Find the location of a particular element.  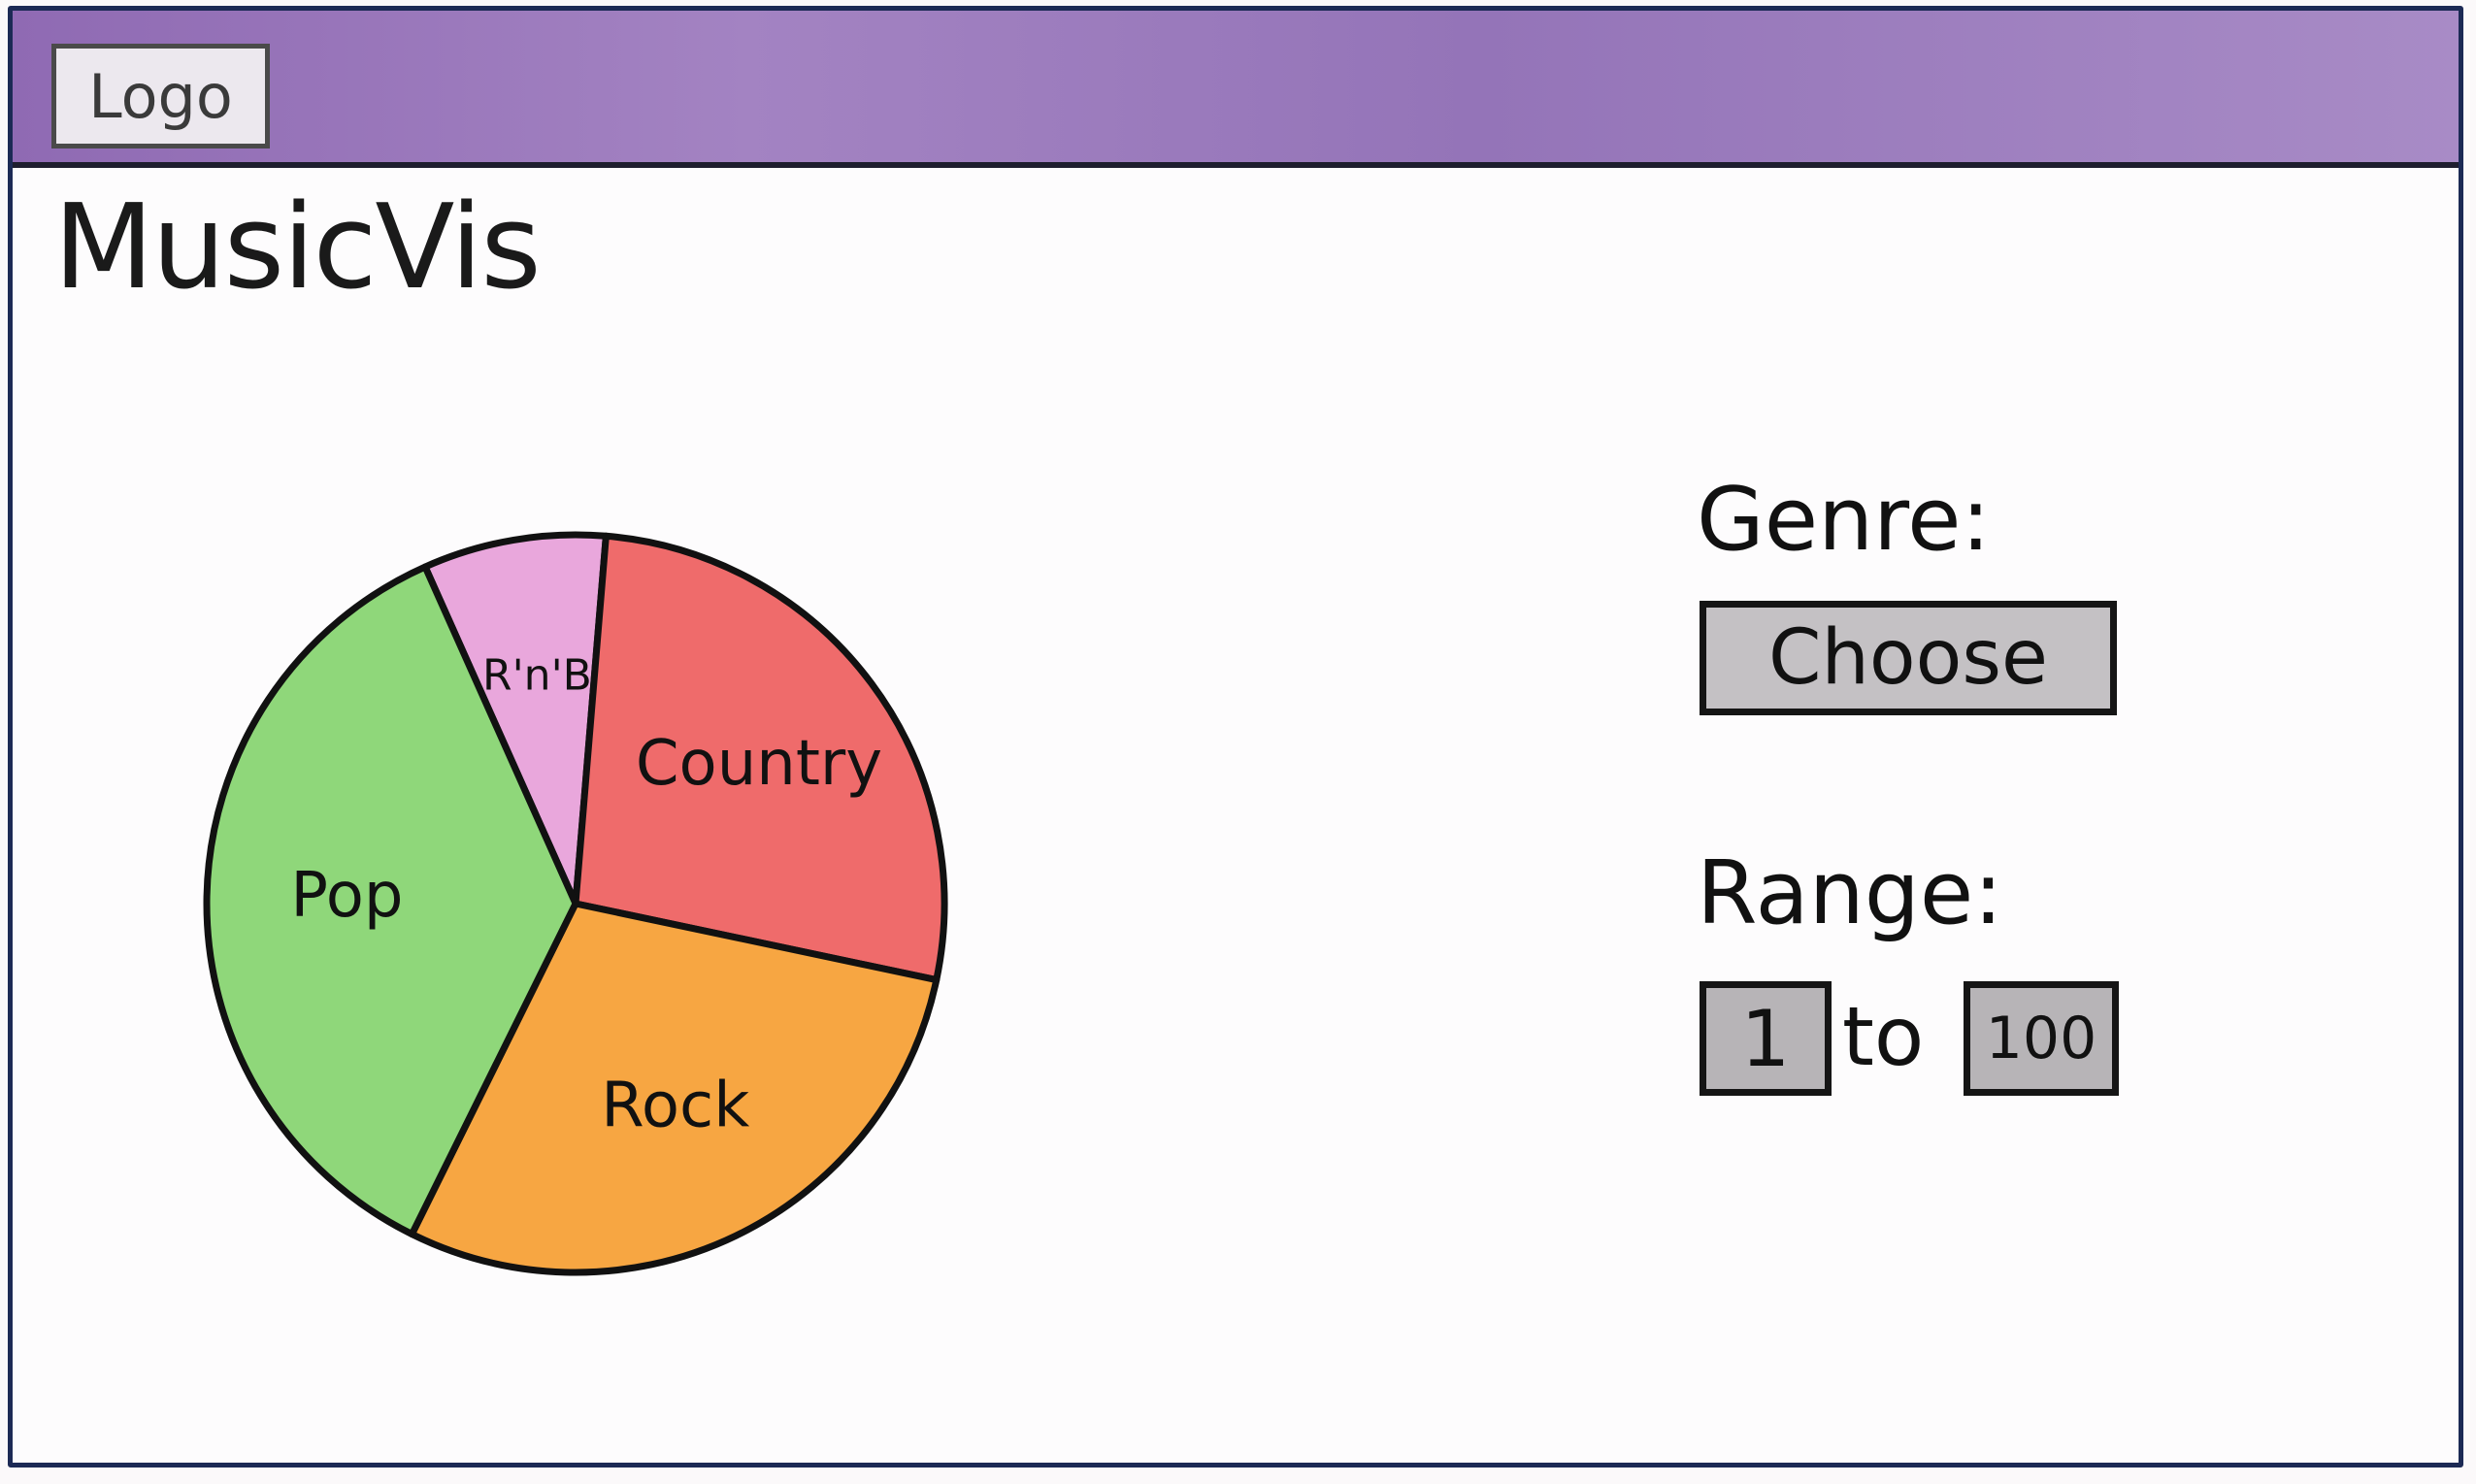

pie-slice-pop is located at coordinates (391, 900).